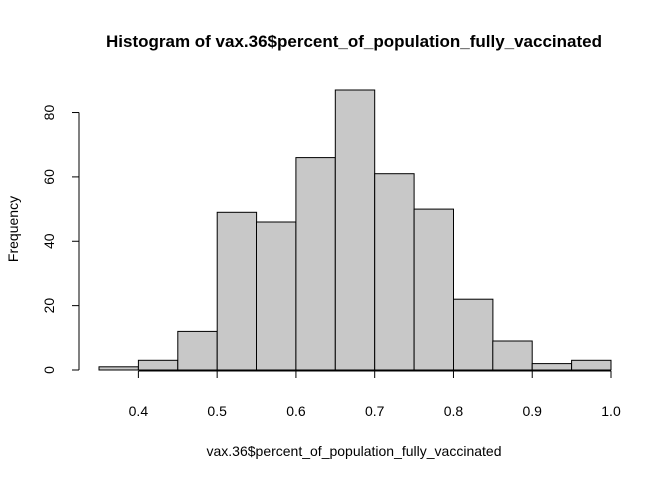 This screenshot has height=480, width=672. Describe the element at coordinates (49, 306) in the screenshot. I see `y-tick-label: 20` at that location.